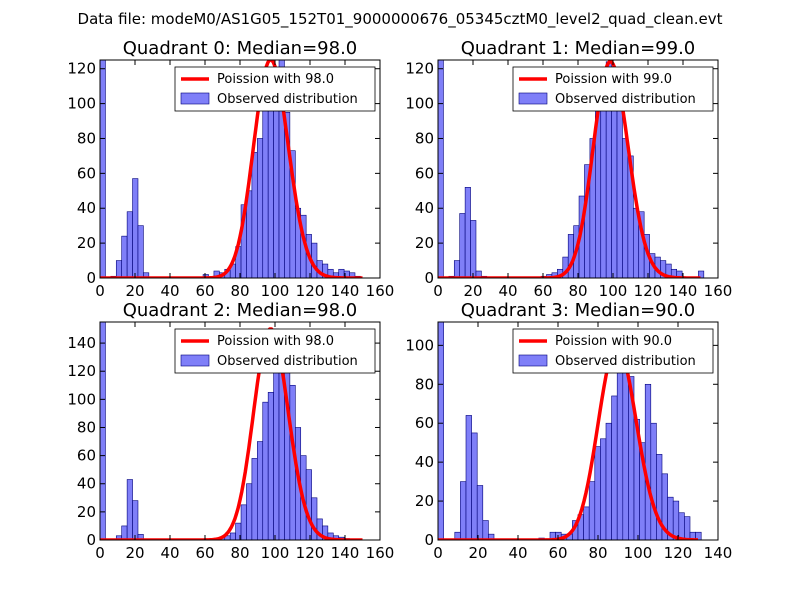  Describe the element at coordinates (578, 48) in the screenshot. I see `panel-title: Quadrant 1: Median=99.0` at that location.